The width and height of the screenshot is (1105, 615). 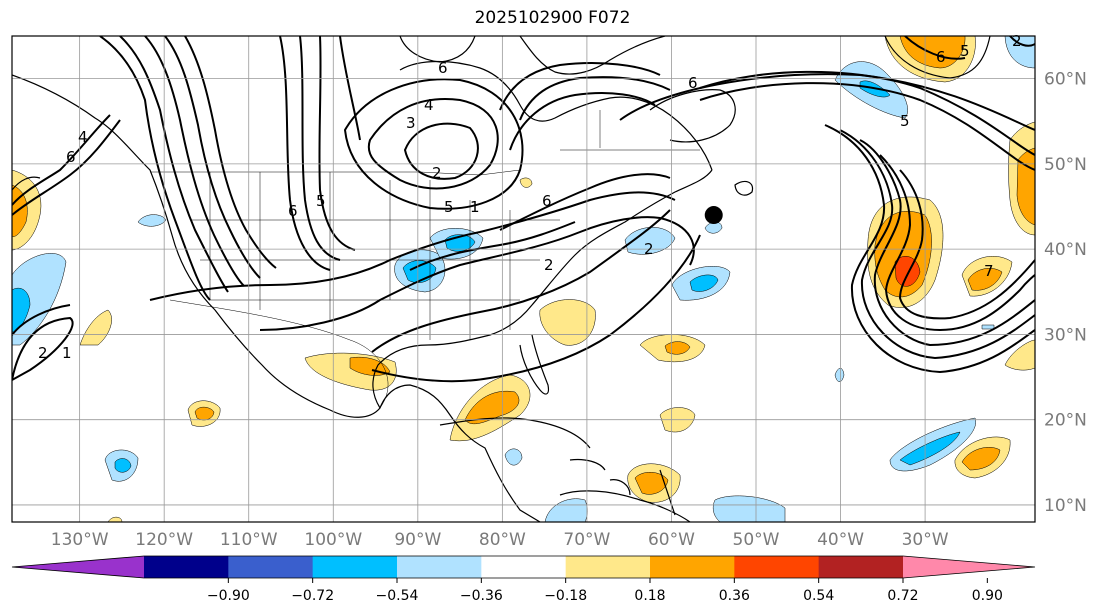 What do you see at coordinates (552, 18) in the screenshot?
I see `map-title: 2025102900 F072` at bounding box center [552, 18].